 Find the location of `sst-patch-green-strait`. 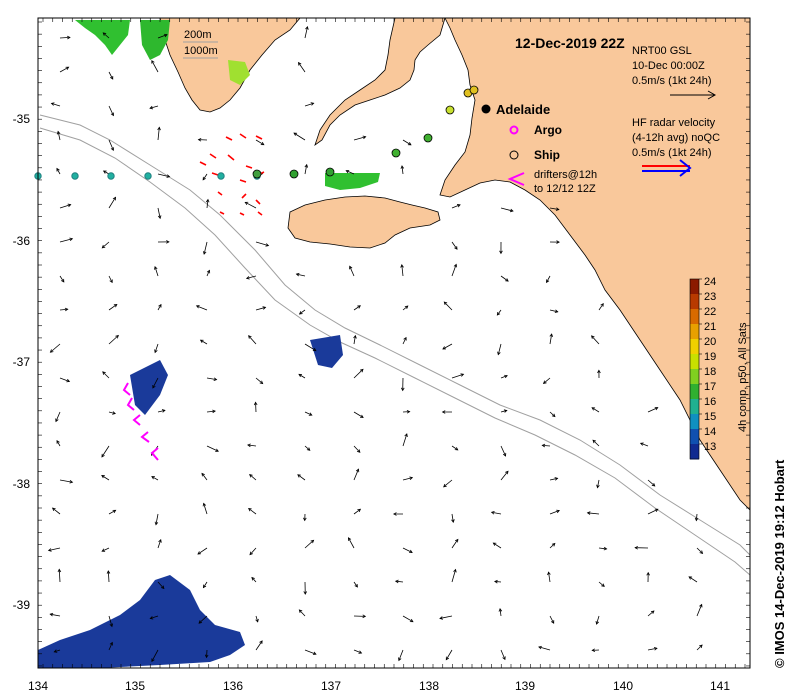

sst-patch-green-strait is located at coordinates (352, 181).